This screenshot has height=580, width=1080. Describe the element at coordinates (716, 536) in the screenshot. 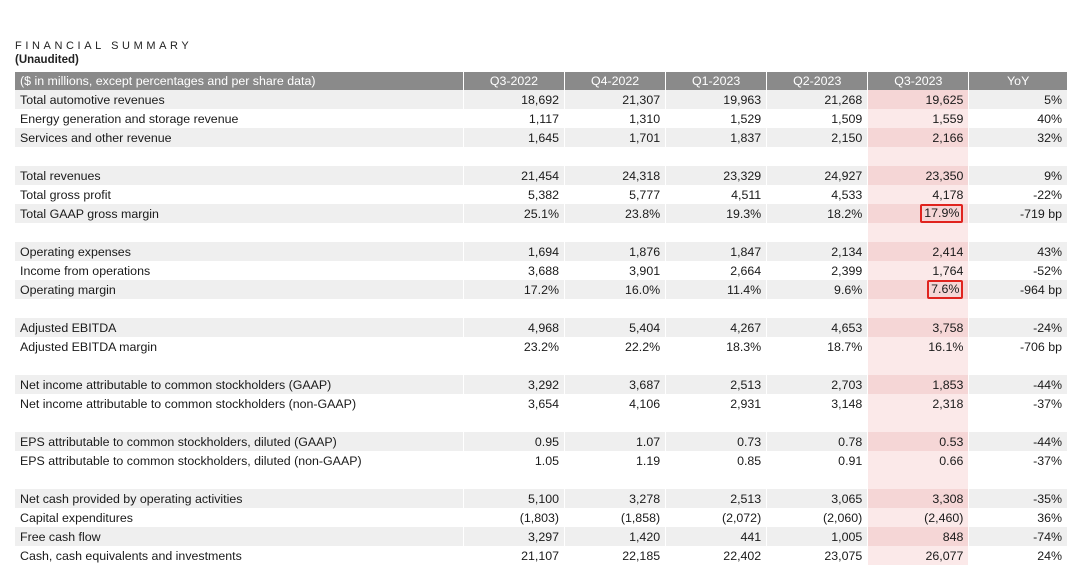

I see `value-cell-q1-2023: 441` at that location.